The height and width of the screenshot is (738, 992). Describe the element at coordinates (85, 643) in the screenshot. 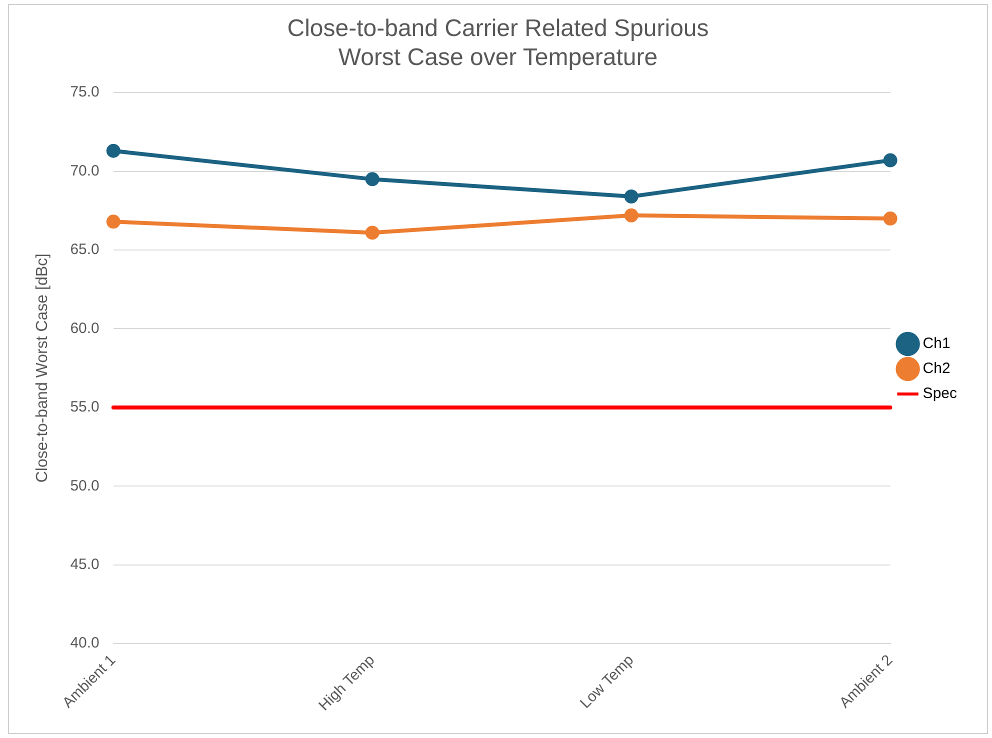

I see `y-tick-label: 40.0` at that location.